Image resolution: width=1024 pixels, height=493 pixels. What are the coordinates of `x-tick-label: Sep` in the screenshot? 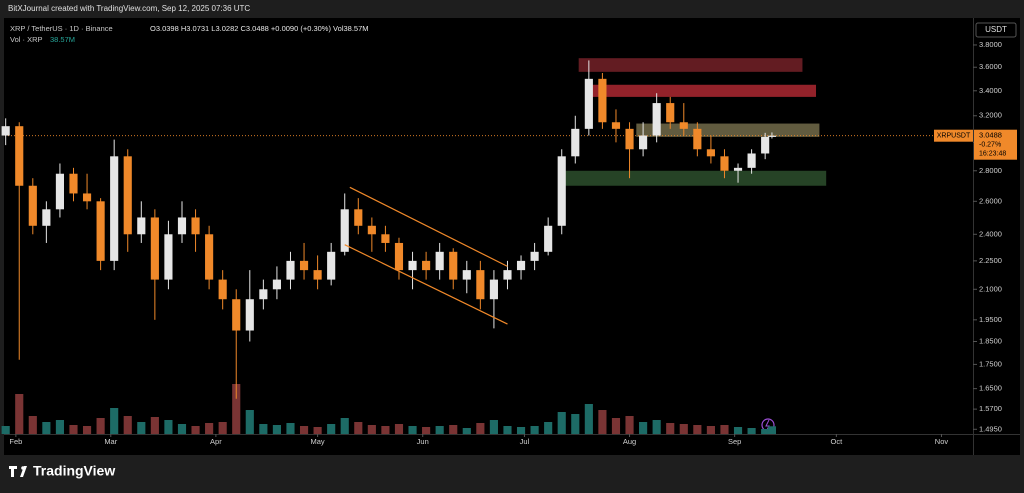 It's located at (734, 441).